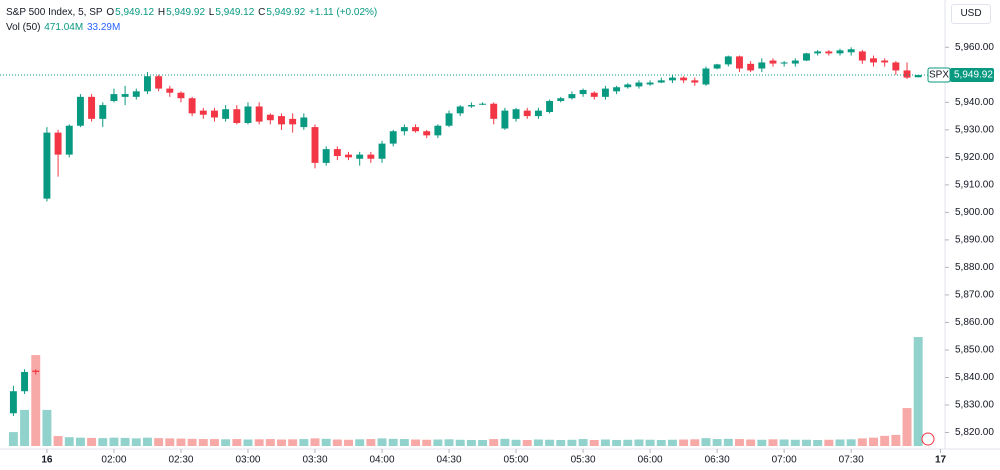 This screenshot has width=1000, height=470. Describe the element at coordinates (54, 12) in the screenshot. I see `symbol: S&P 500 Index, 5, SP` at that location.